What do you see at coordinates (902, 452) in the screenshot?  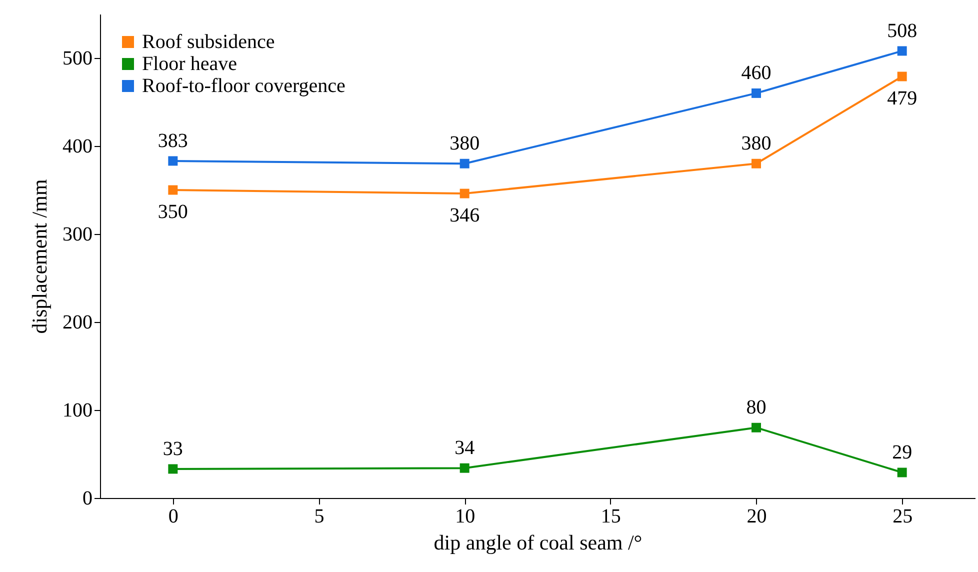 I see `data-label: 29` at bounding box center [902, 452].